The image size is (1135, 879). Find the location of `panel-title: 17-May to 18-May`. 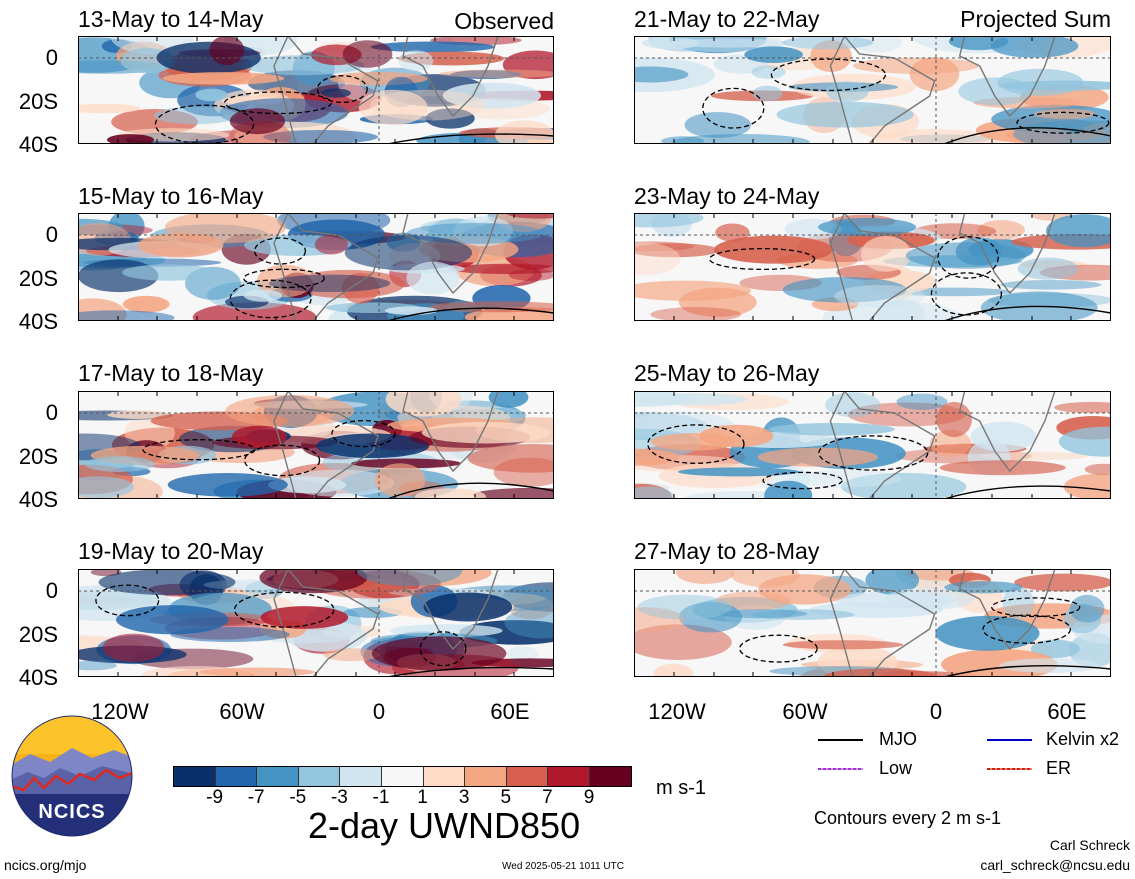

panel-title: 17-May to 18-May is located at coordinates (171, 373).